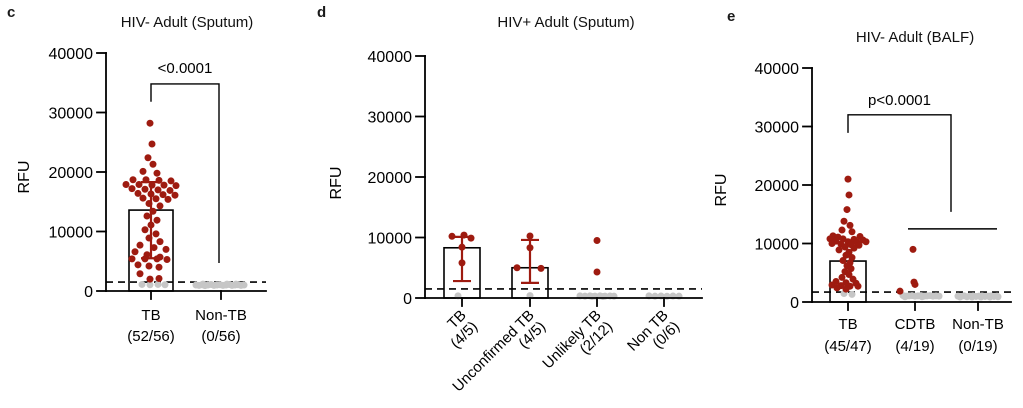  What do you see at coordinates (653, 336) in the screenshot?
I see `x-group-label: Non TB(0/6)` at bounding box center [653, 336].